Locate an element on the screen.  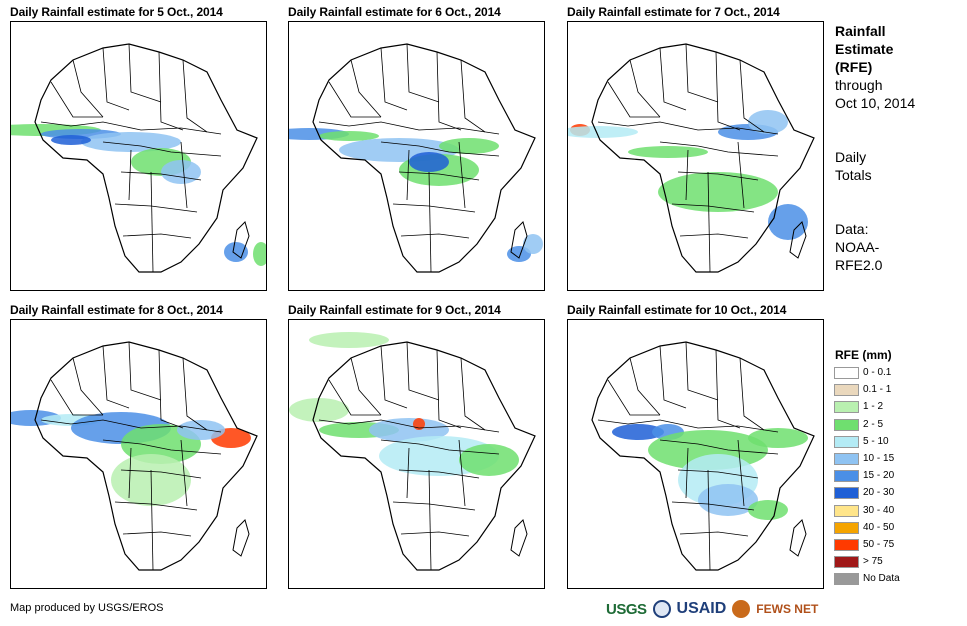
legend-label: 50 - 75 is located at coordinates (879, 544).